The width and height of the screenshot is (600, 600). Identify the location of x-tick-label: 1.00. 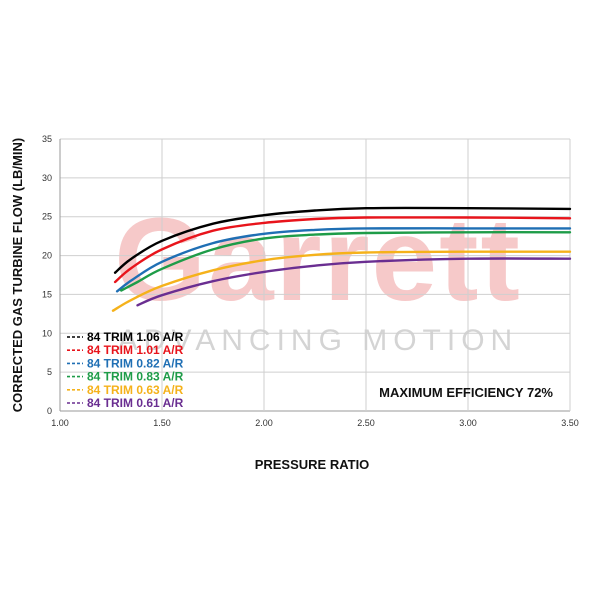
(60, 423).